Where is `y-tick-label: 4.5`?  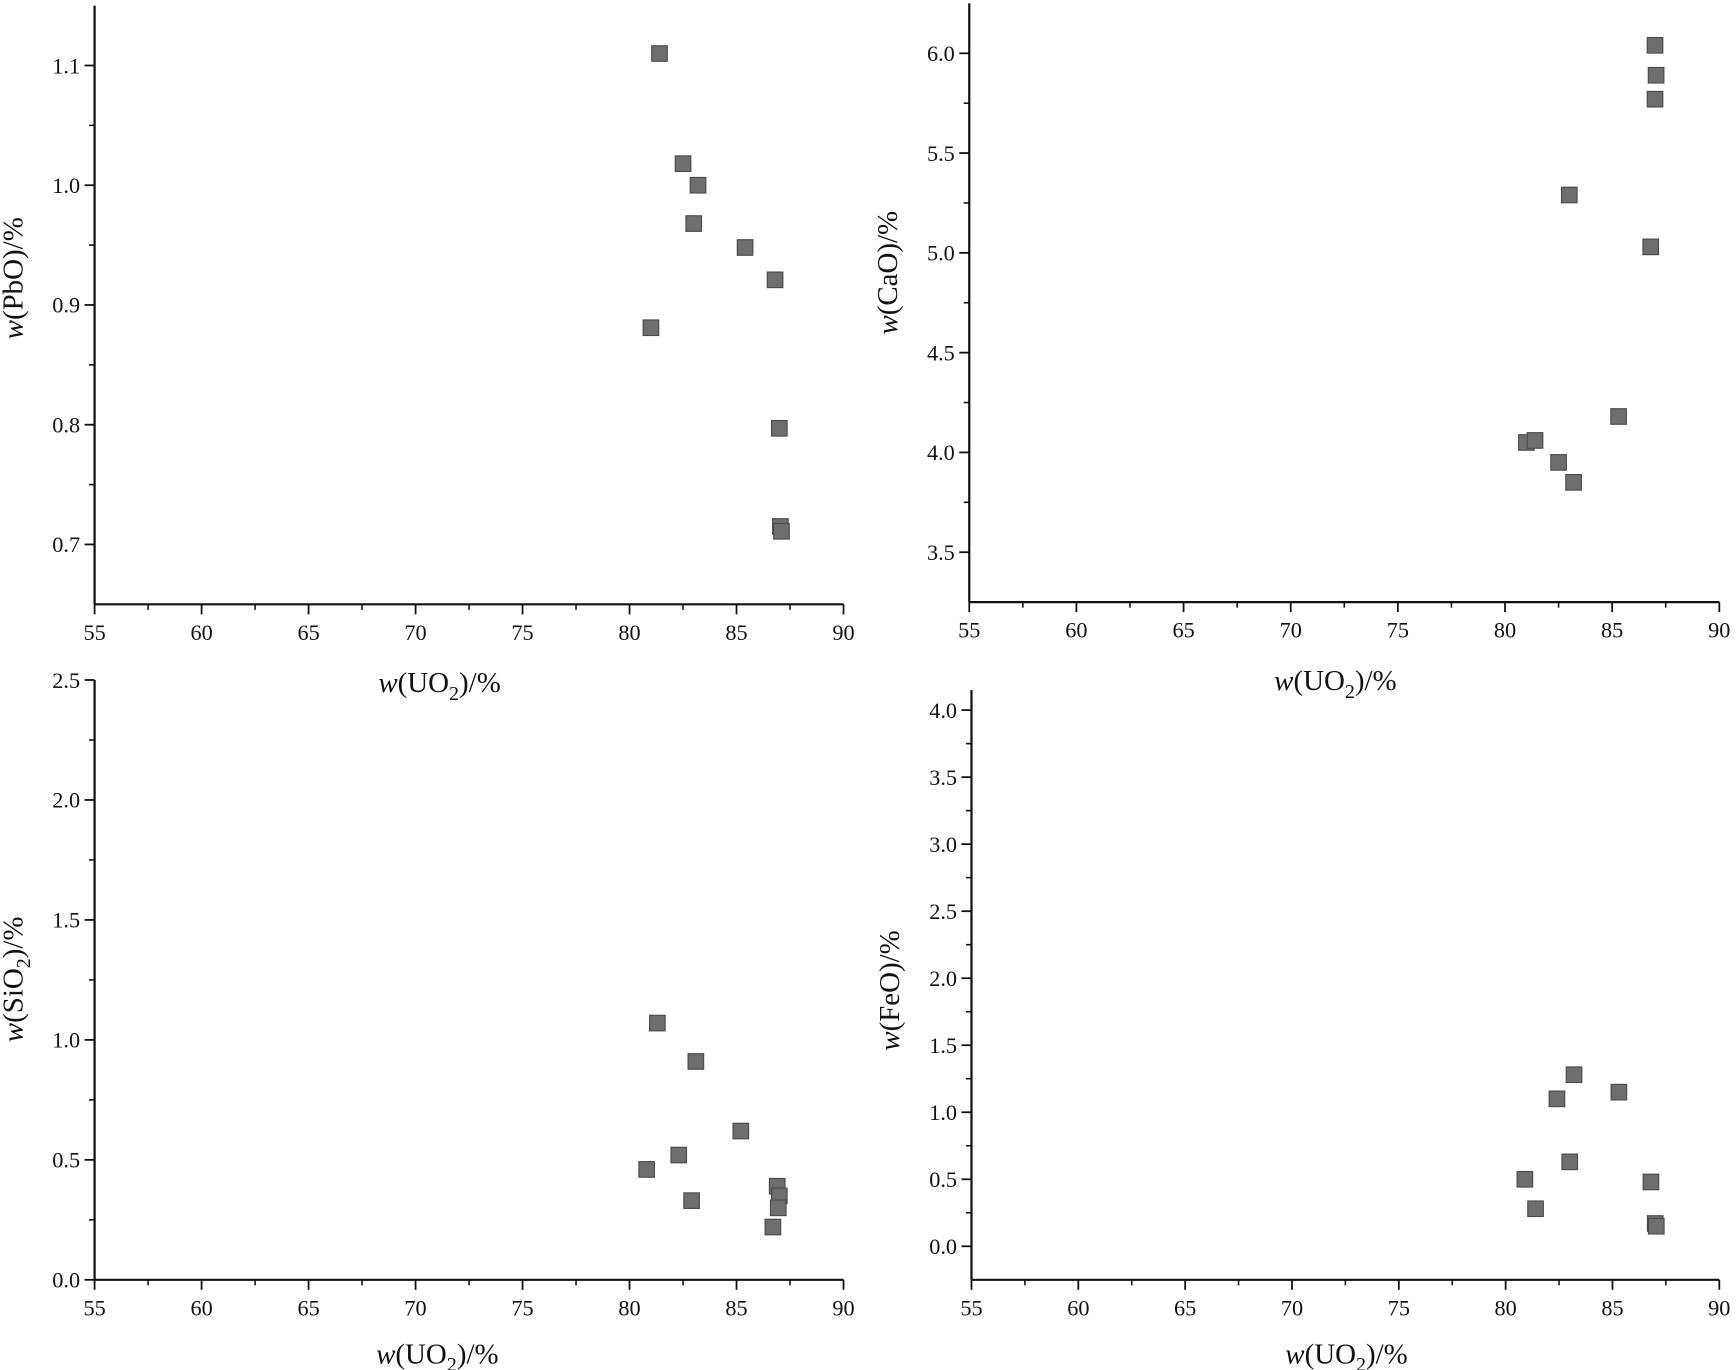
y-tick-label: 4.5 is located at coordinates (941, 352).